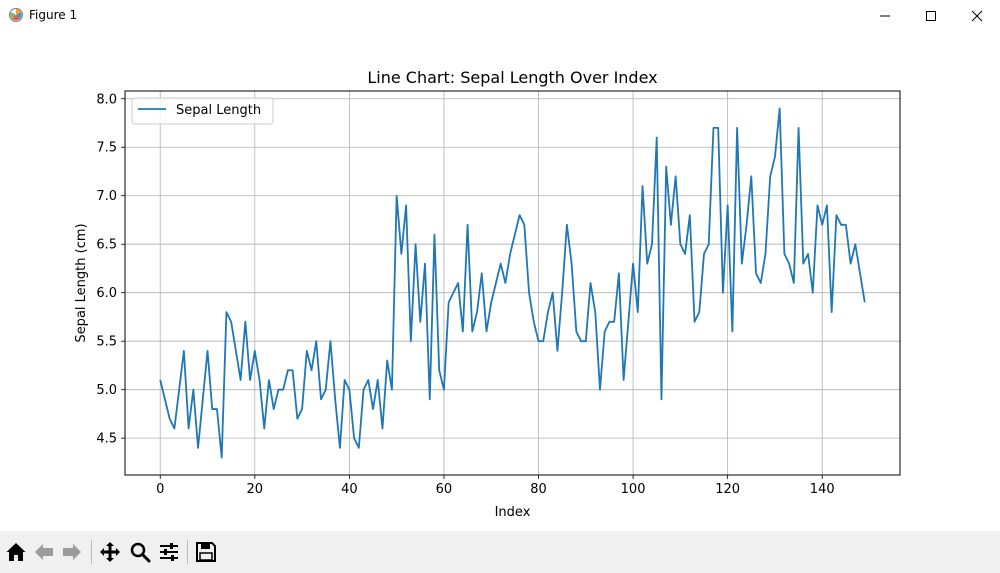 Image resolution: width=1000 pixels, height=573 pixels. I want to click on back-icon, so click(44, 552).